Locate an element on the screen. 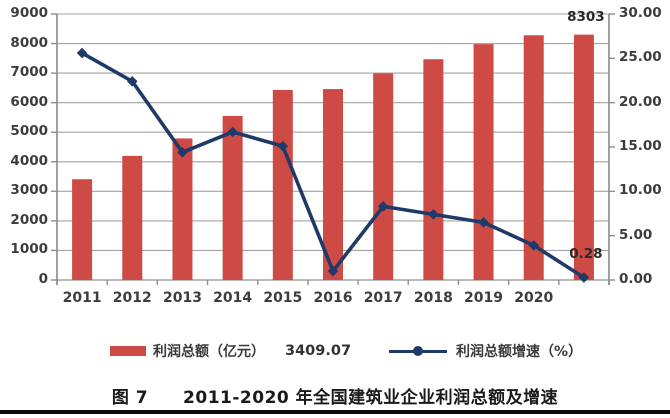 The width and height of the screenshot is (670, 418). x-axis-label-2016: 2016 is located at coordinates (333, 298).